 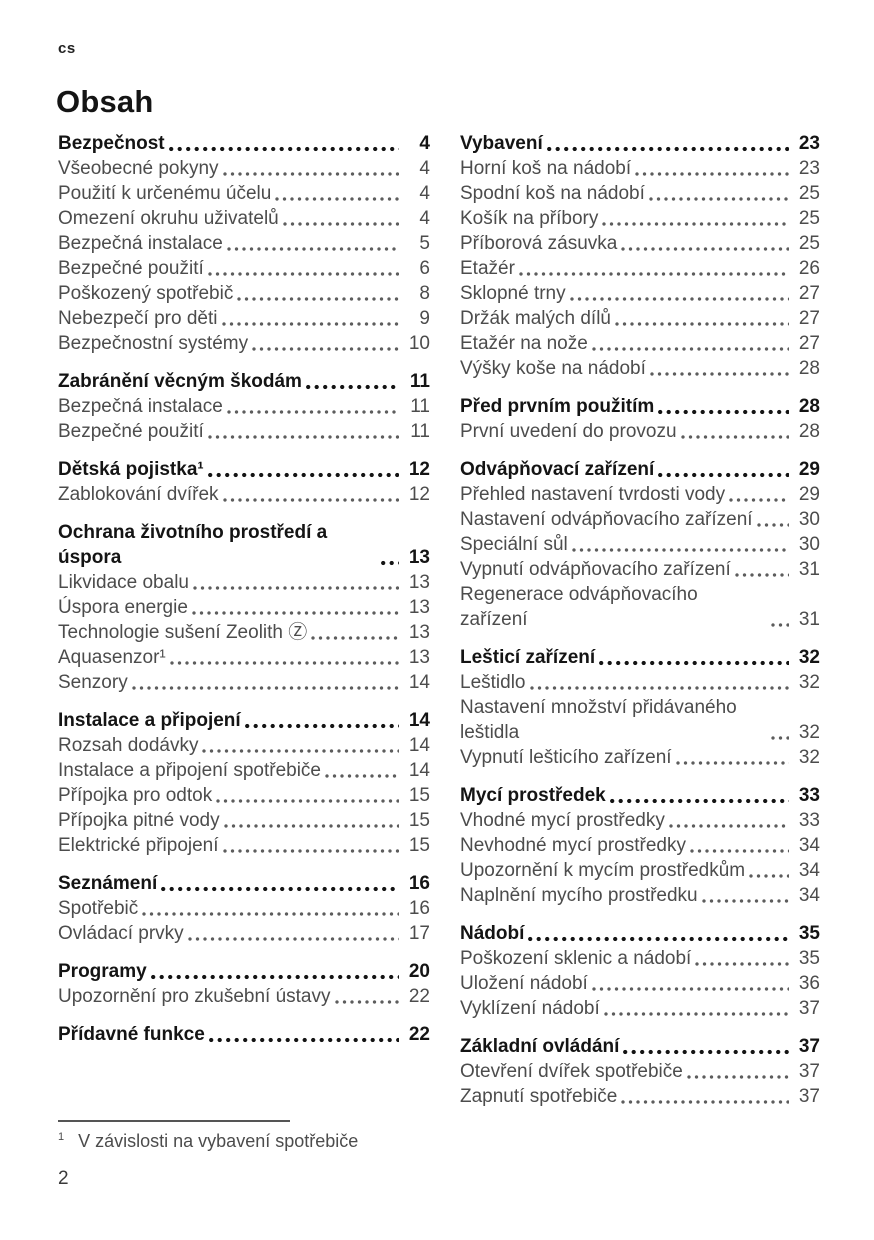 What do you see at coordinates (244, 494) in the screenshot?
I see `toc-entry: Zablokování dvířek 12` at bounding box center [244, 494].